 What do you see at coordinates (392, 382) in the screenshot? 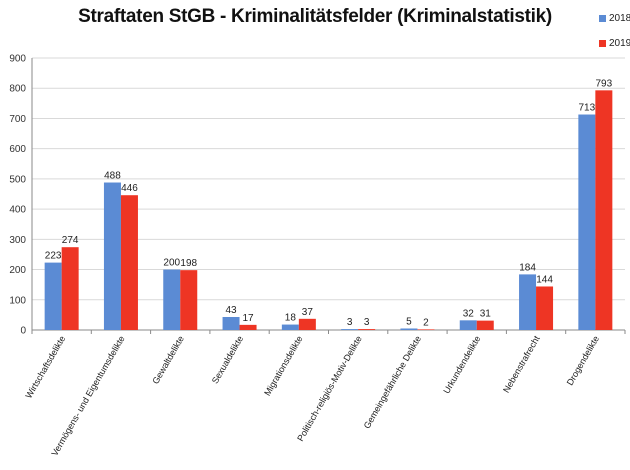
I see `x-category-label: Gemeingefährliche Delikte` at bounding box center [392, 382].